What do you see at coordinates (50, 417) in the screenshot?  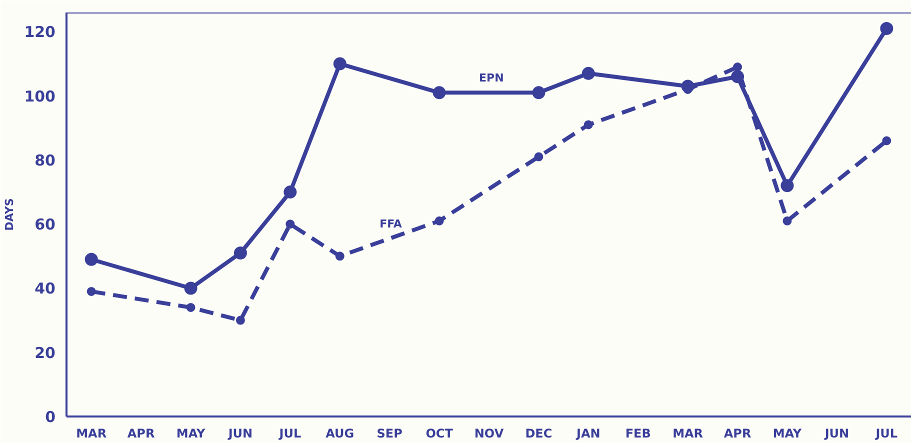 I see `y-tick-label: 0` at bounding box center [50, 417].